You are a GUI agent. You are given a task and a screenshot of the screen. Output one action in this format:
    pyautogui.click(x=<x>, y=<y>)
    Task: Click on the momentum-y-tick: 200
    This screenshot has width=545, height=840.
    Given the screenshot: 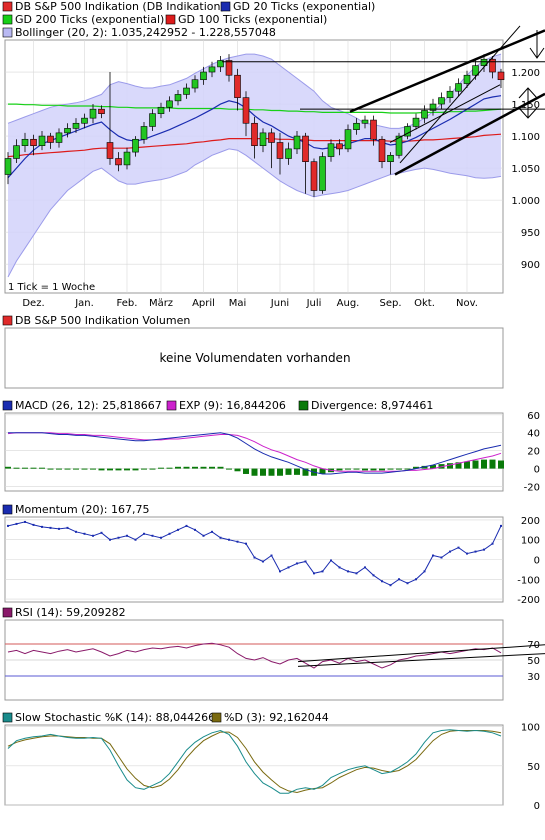 What is the action you would take?
    pyautogui.click(x=530, y=521)
    